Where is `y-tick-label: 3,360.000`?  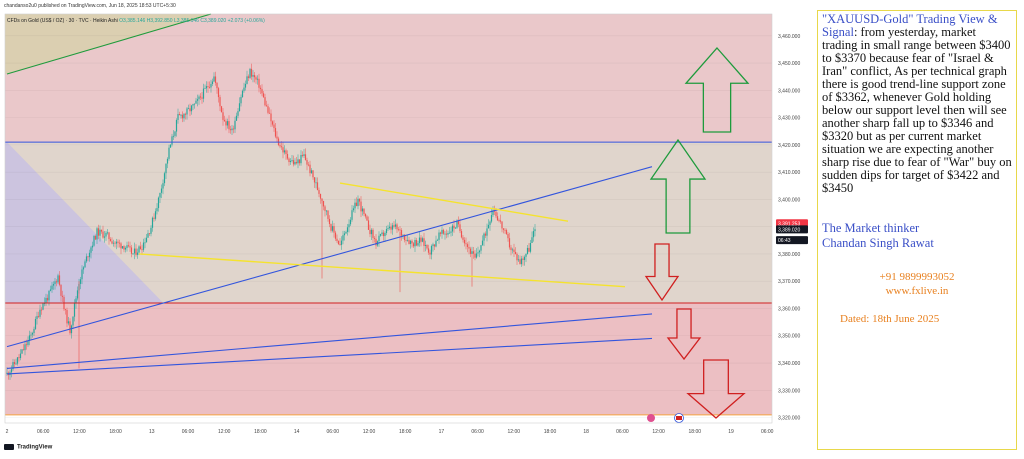
y-tick-label: 3,360.000 is located at coordinates (789, 309).